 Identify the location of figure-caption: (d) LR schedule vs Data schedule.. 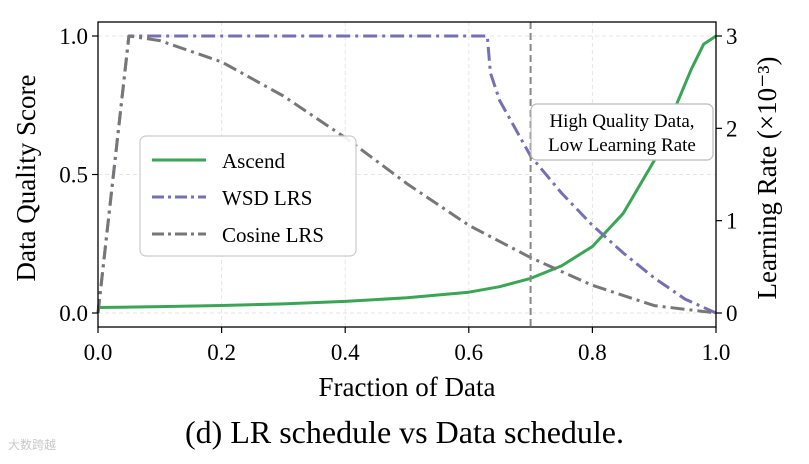
(404, 432).